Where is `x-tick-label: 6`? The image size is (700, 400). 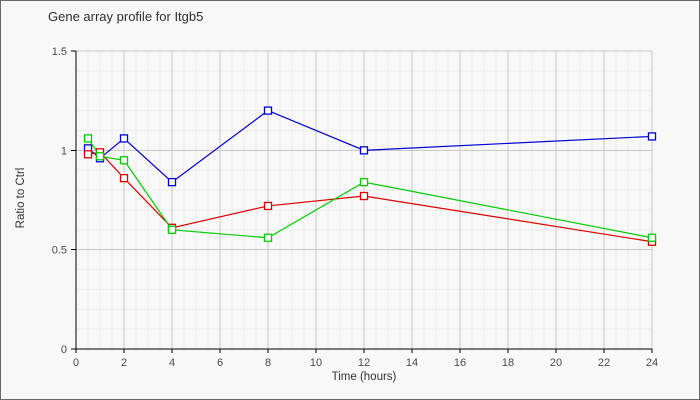 x-tick-label: 6 is located at coordinates (220, 363).